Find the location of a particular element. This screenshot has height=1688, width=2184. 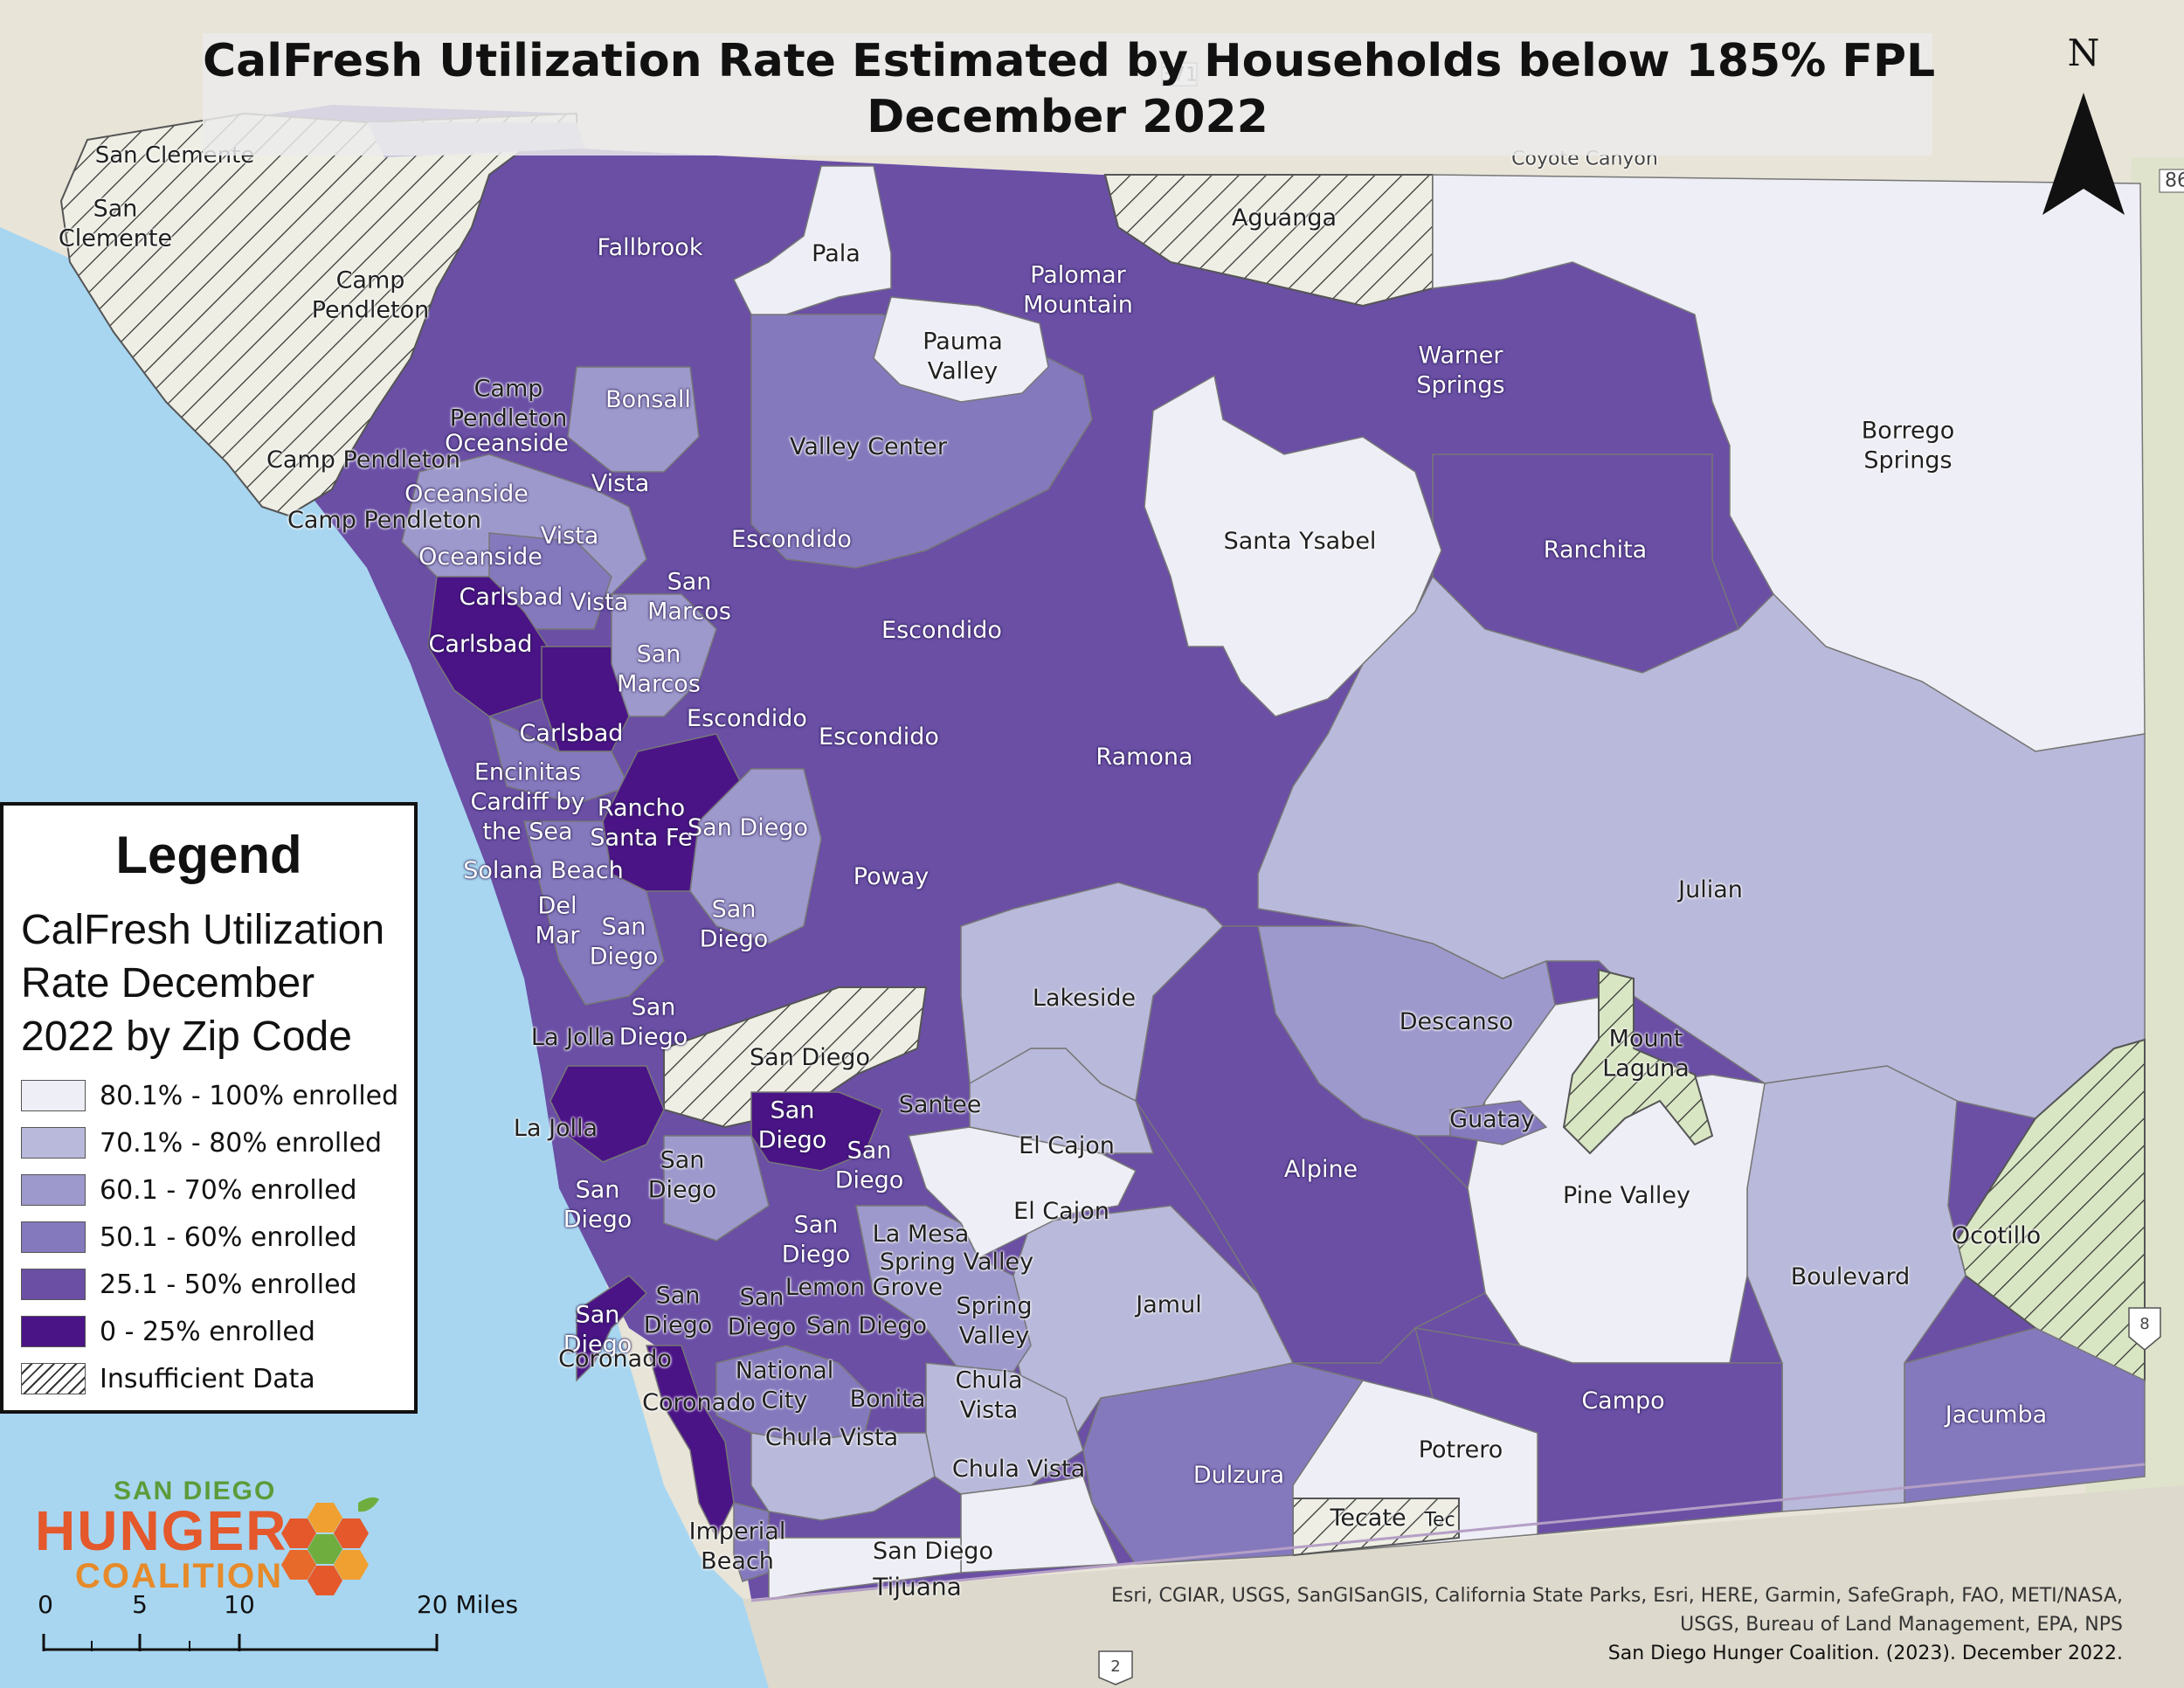

label-boulevard: Boulevard is located at coordinates (1851, 1277).